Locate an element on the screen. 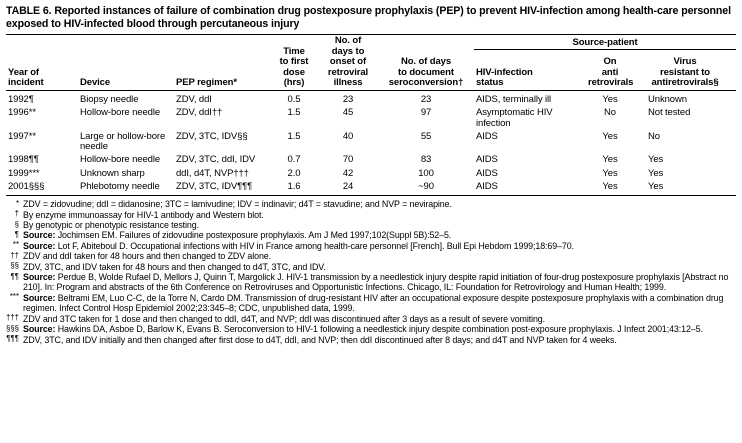 The height and width of the screenshot is (443, 742). cell-regimen: ZDV, 3TC, IDV¶¶¶ is located at coordinates (222, 188).